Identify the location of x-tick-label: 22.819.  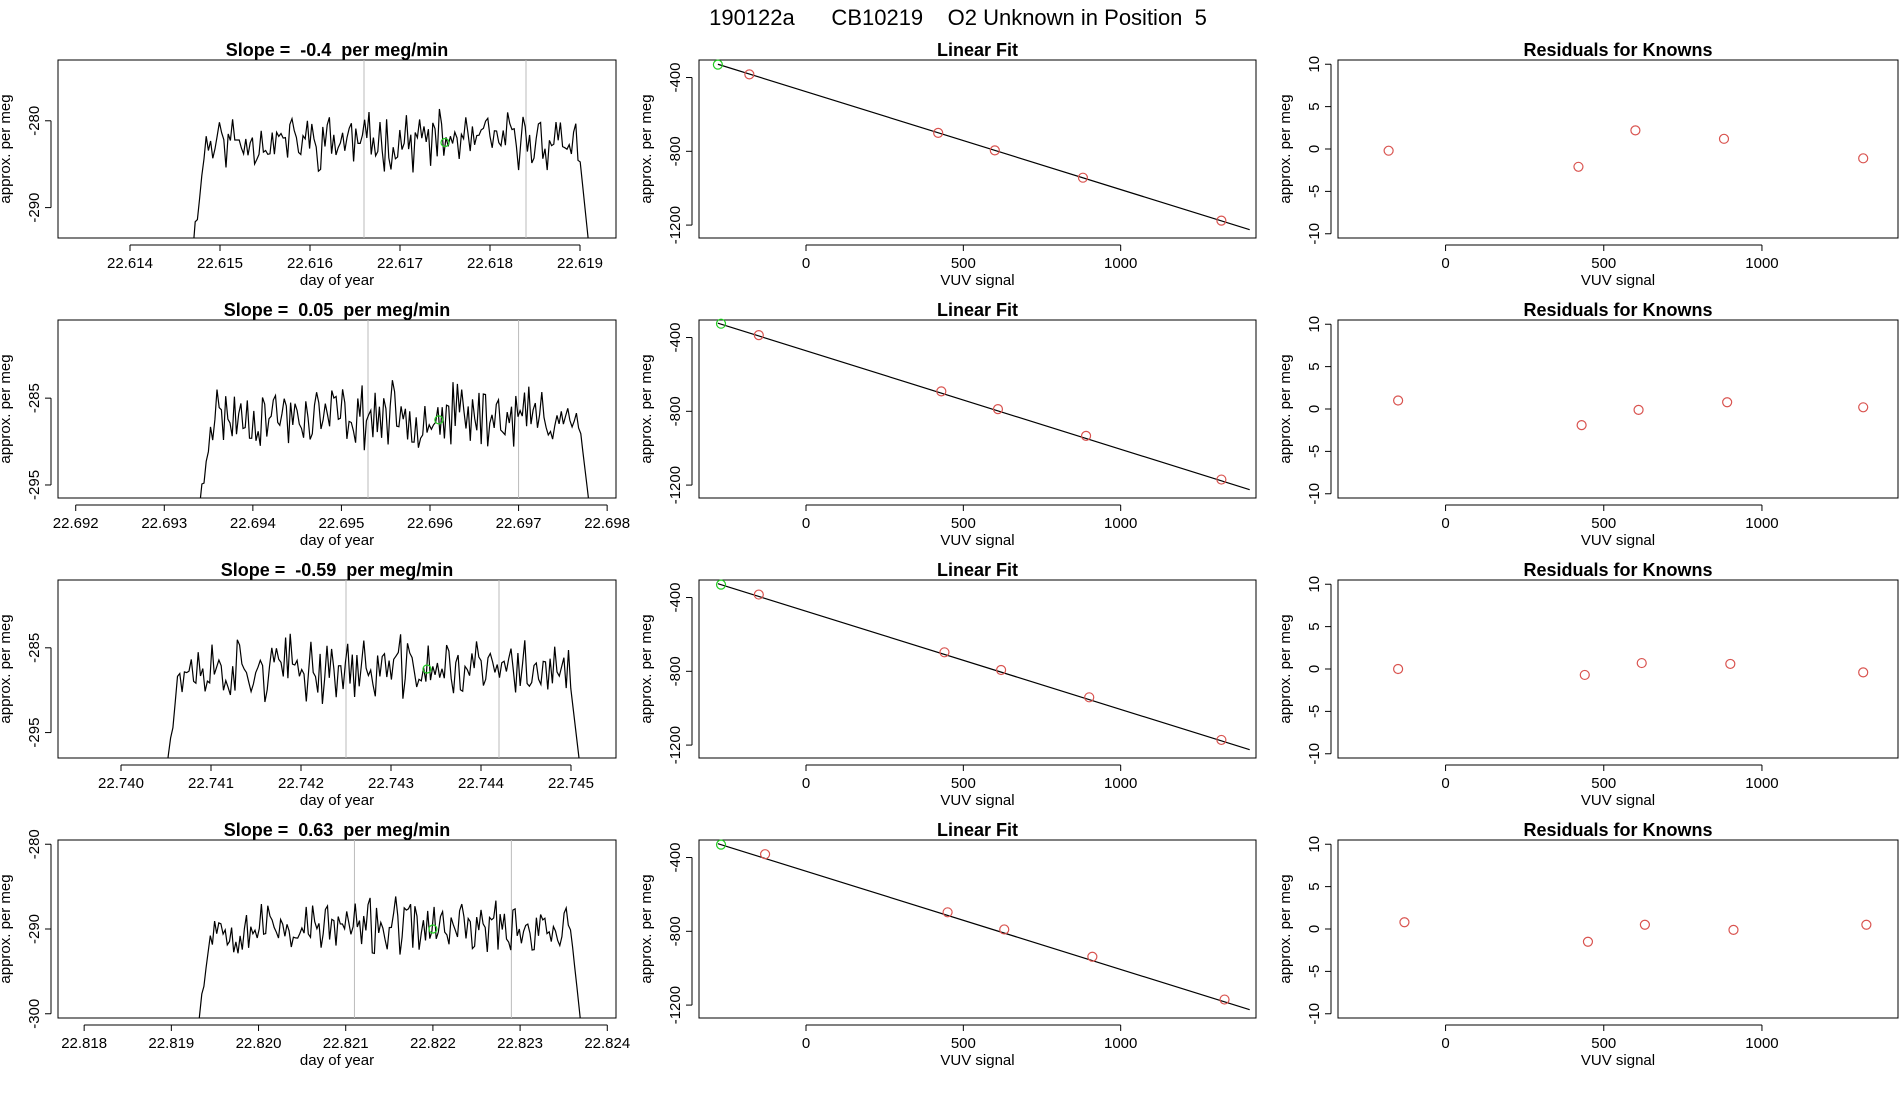
(171, 1043).